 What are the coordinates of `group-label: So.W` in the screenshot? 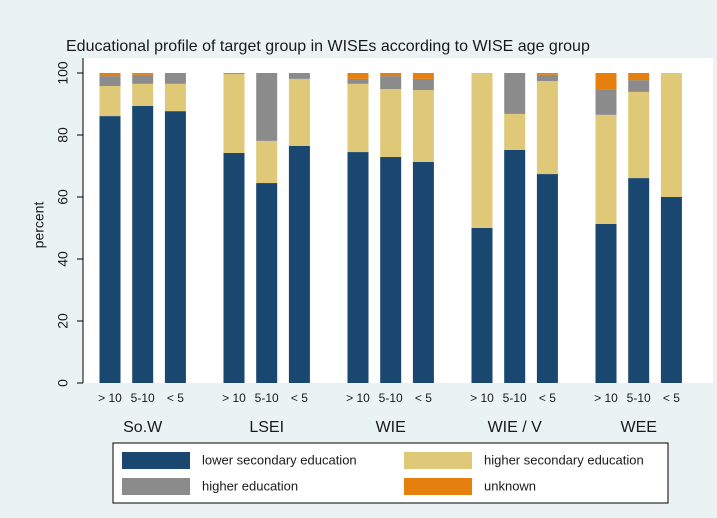 It's located at (143, 427).